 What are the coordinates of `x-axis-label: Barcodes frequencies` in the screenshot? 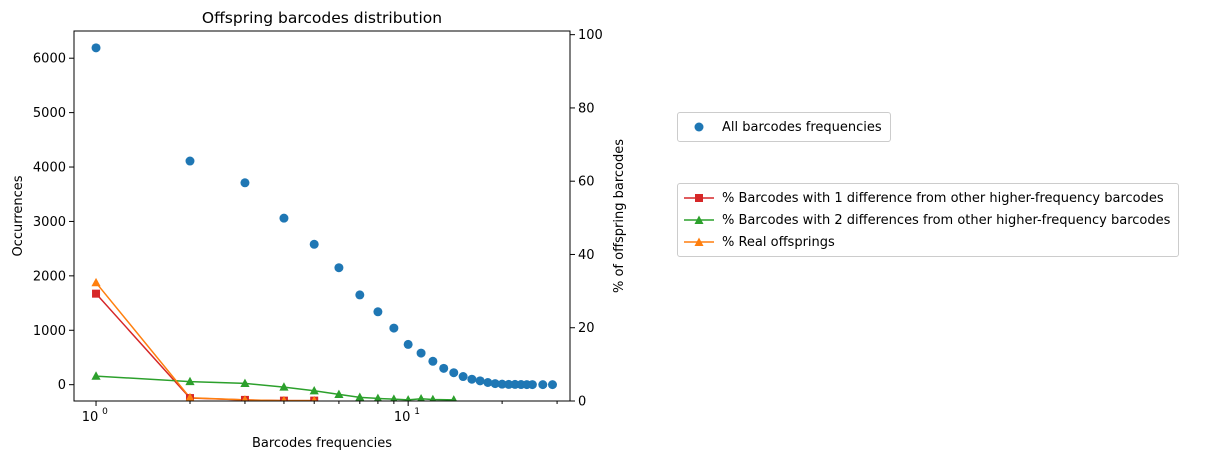 It's located at (322, 443).